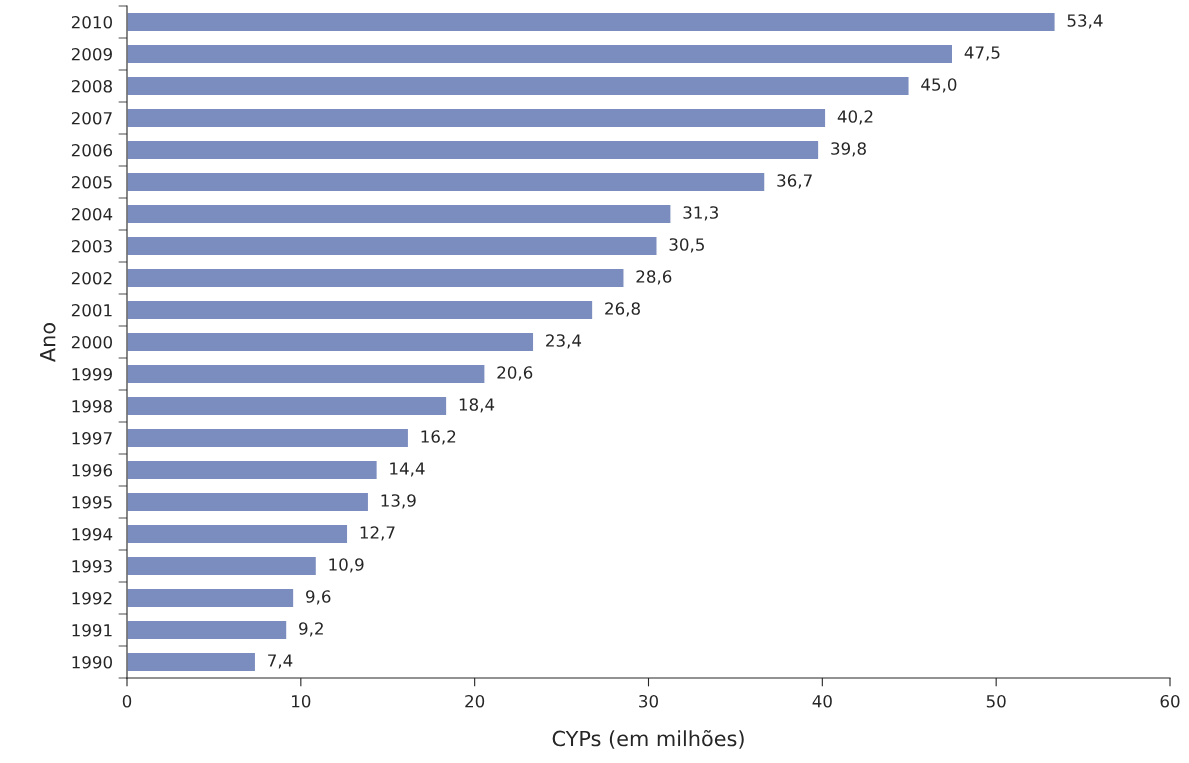 The width and height of the screenshot is (1189, 763). Describe the element at coordinates (92, 630) in the screenshot. I see `y-tick-label: 1991` at that location.